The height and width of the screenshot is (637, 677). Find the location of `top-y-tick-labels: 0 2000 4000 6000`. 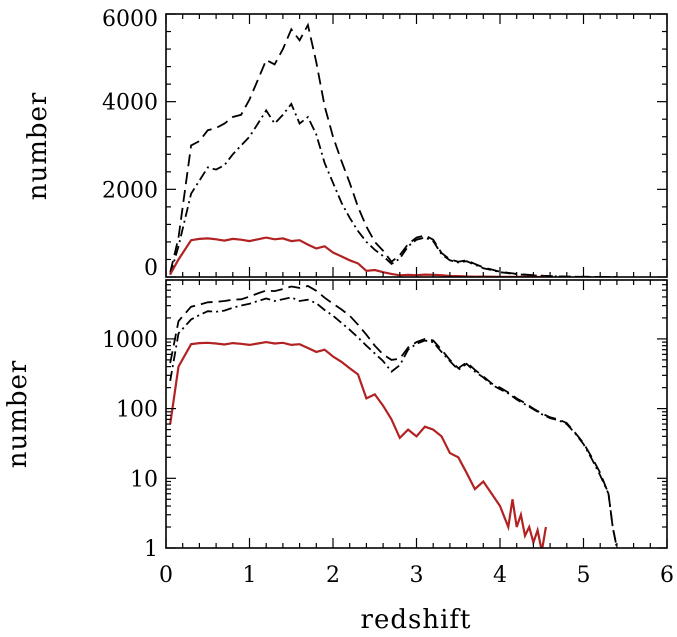

top-y-tick-labels: 0 2000 4000 6000 is located at coordinates (130, 144).